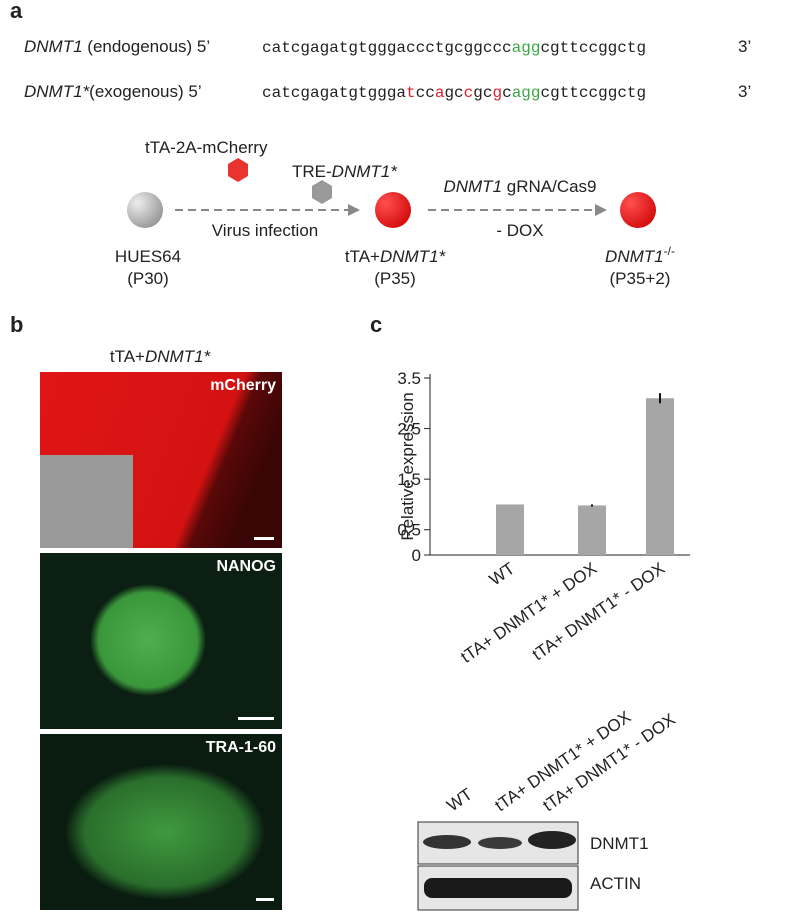 This screenshot has height=920, width=800. Describe the element at coordinates (459, 800) in the screenshot. I see `lane-label: WT` at that location.